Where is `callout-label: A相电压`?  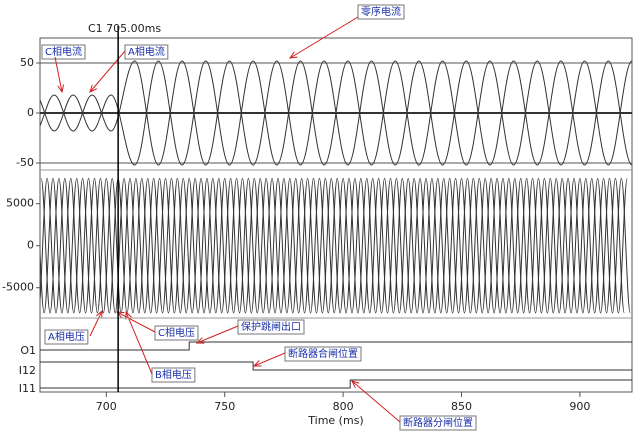
callout-label: A相电压 is located at coordinates (66, 336).